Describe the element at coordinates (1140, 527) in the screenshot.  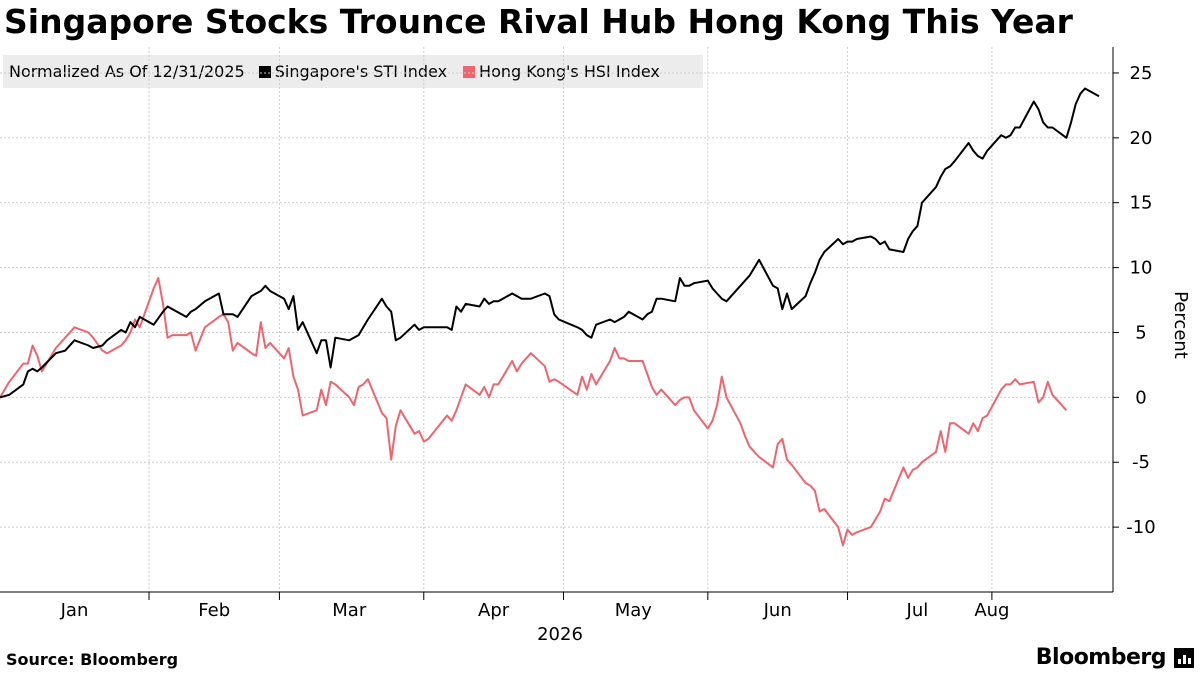
I see `y-tick-label: -10` at that location.